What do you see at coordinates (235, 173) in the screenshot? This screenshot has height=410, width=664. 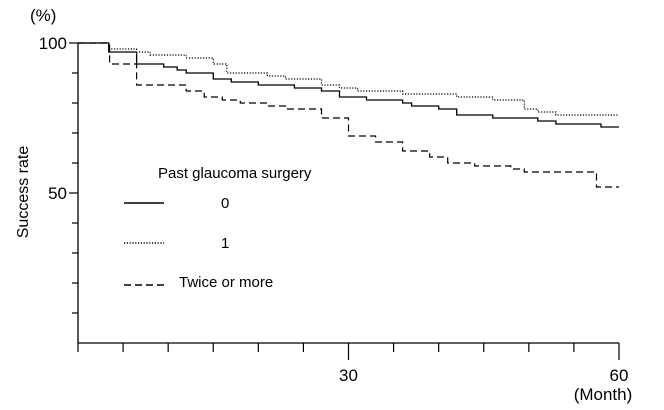 I see `legend-title: Past glaucoma surgery` at bounding box center [235, 173].